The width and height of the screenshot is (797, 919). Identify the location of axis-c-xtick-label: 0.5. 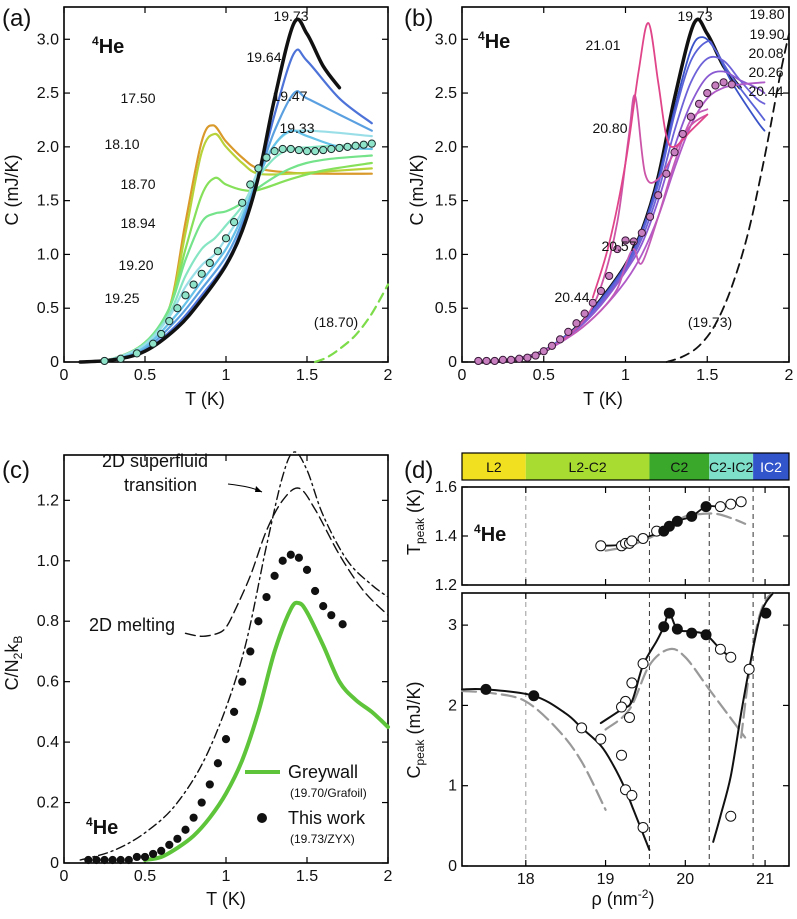
(145, 876).